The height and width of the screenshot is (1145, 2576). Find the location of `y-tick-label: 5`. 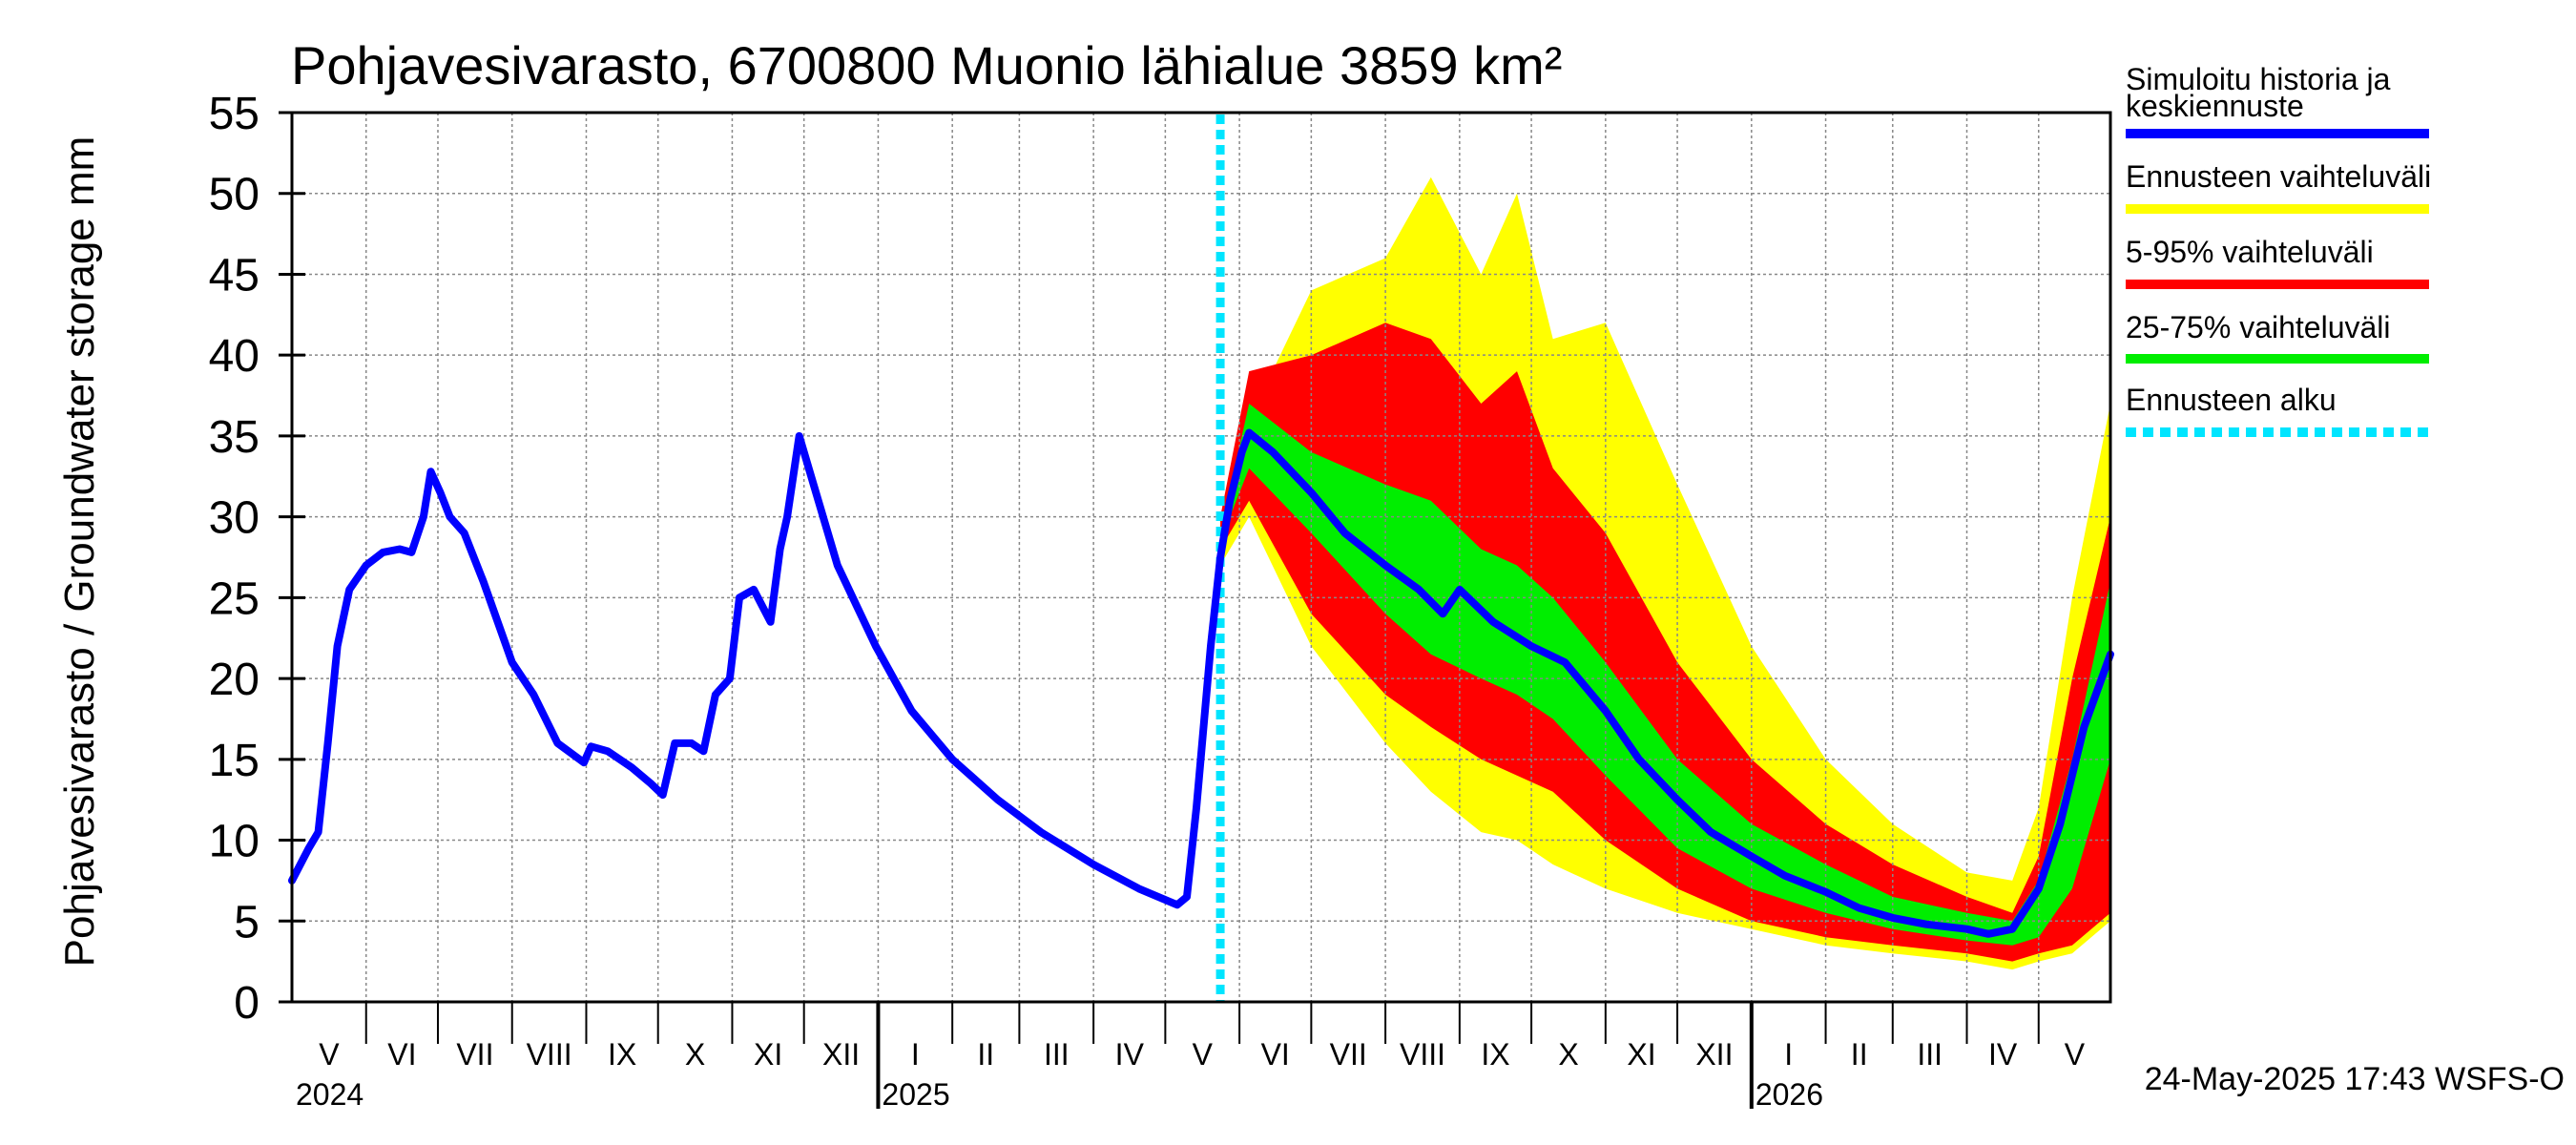

y-tick-label: 5 is located at coordinates (247, 922).